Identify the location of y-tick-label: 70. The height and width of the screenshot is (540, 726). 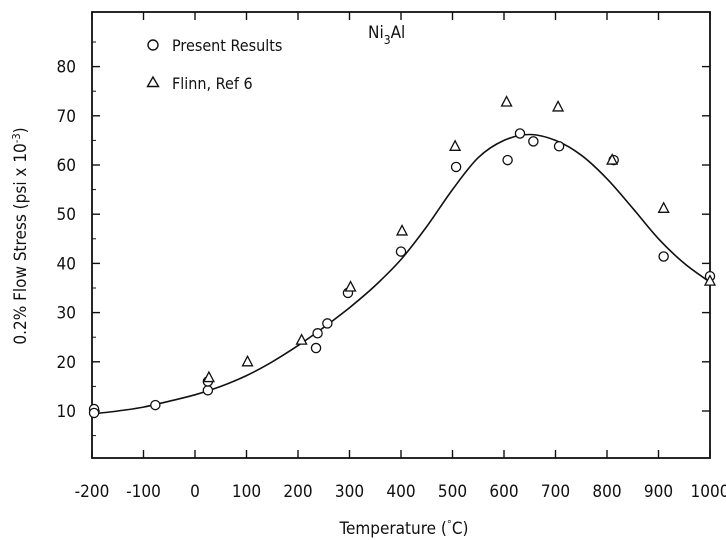
(66, 117).